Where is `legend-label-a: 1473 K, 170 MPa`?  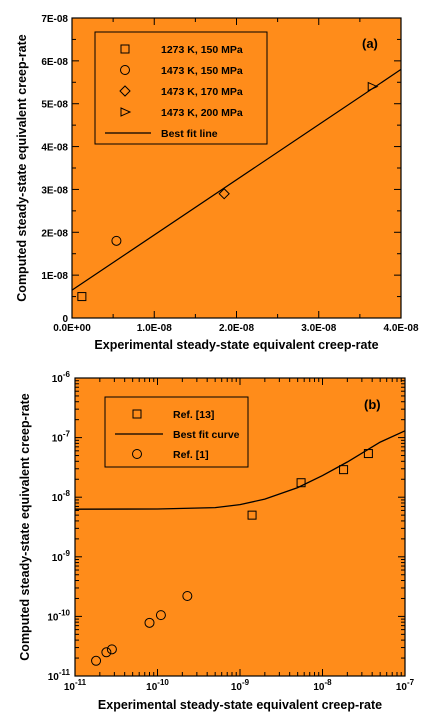 legend-label-a: 1473 K, 170 MPa is located at coordinates (202, 92).